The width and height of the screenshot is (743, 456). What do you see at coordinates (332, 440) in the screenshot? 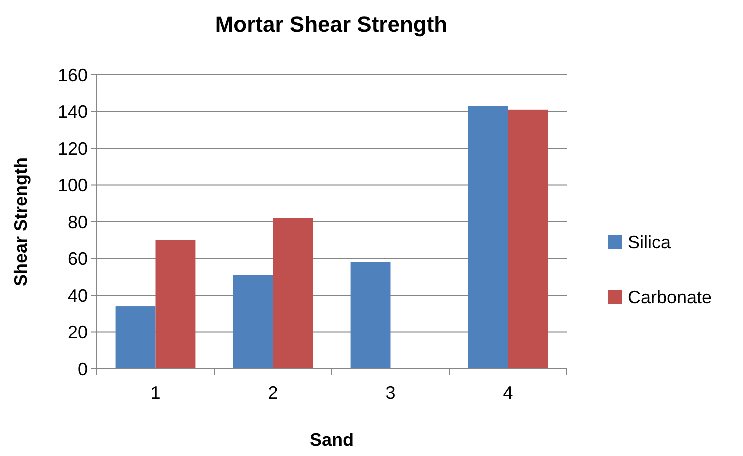
I see `x-axis-title: Sand` at bounding box center [332, 440].